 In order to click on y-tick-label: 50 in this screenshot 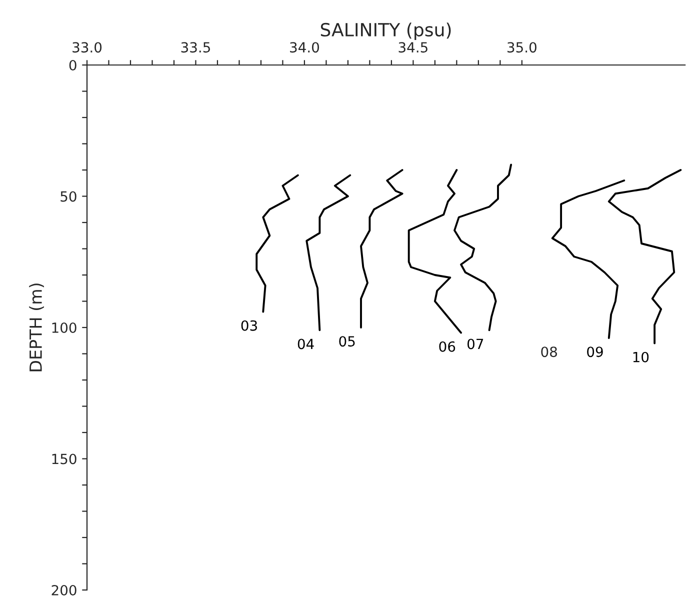, I will do `click(68, 196)`.